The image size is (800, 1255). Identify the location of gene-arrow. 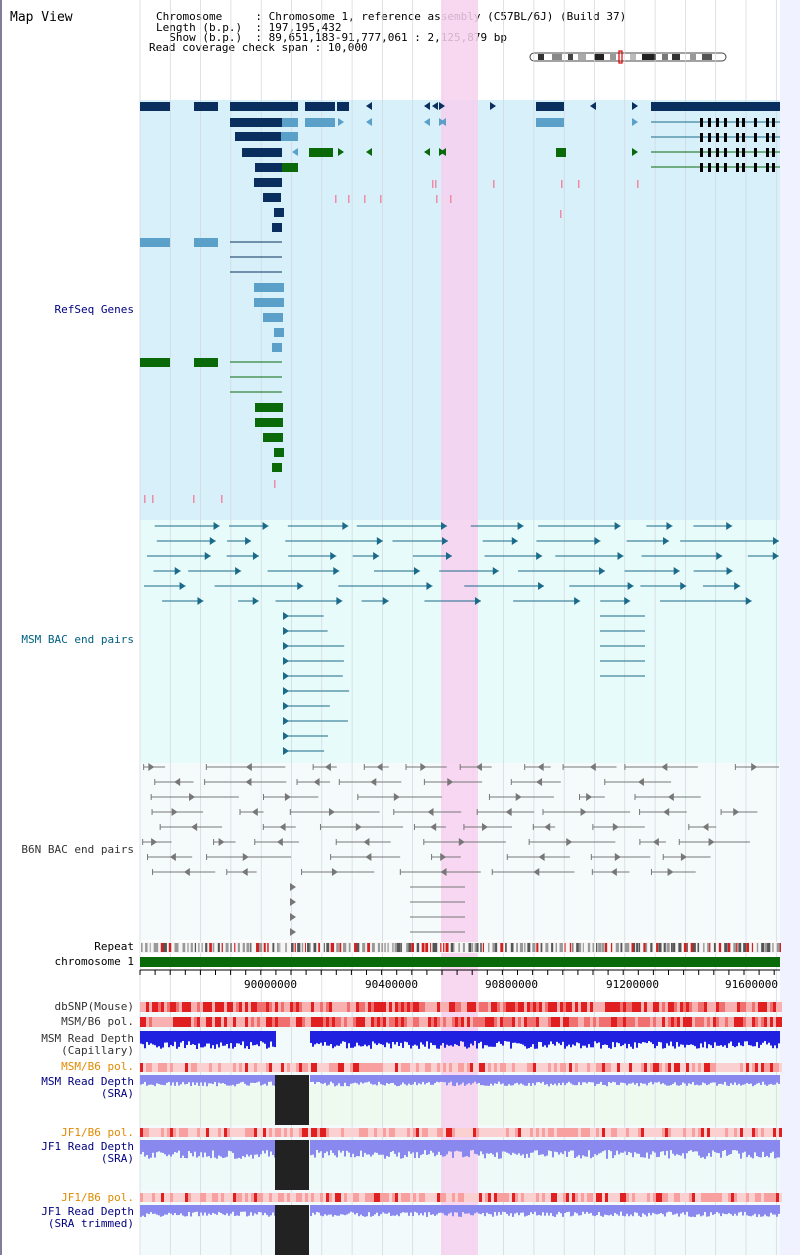
(369, 122).